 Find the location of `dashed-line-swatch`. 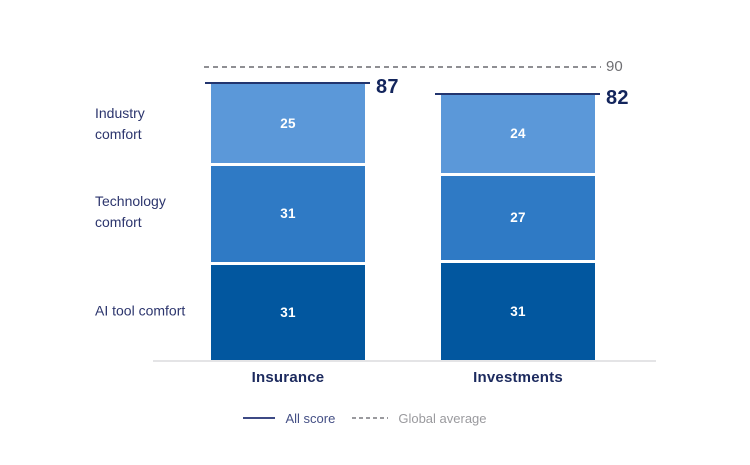

dashed-line-swatch is located at coordinates (370, 418).